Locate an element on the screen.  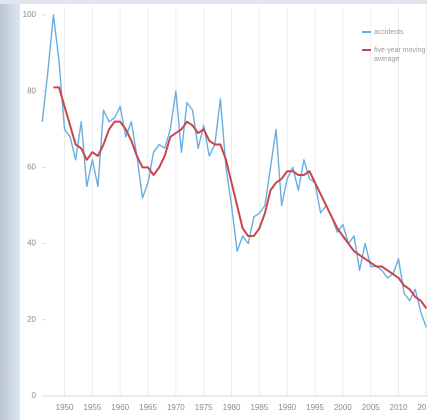
frame is located at coordinates (10, 210).